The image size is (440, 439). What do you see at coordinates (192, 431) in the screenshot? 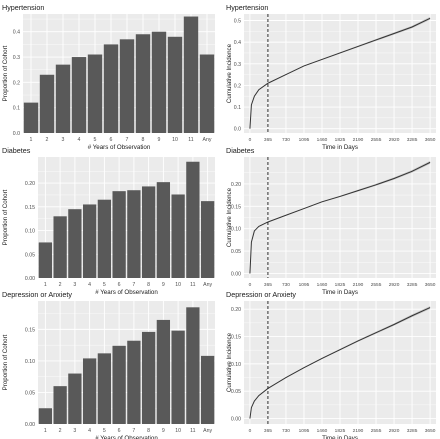
I see `x-tick-label: 11` at bounding box center [192, 431].